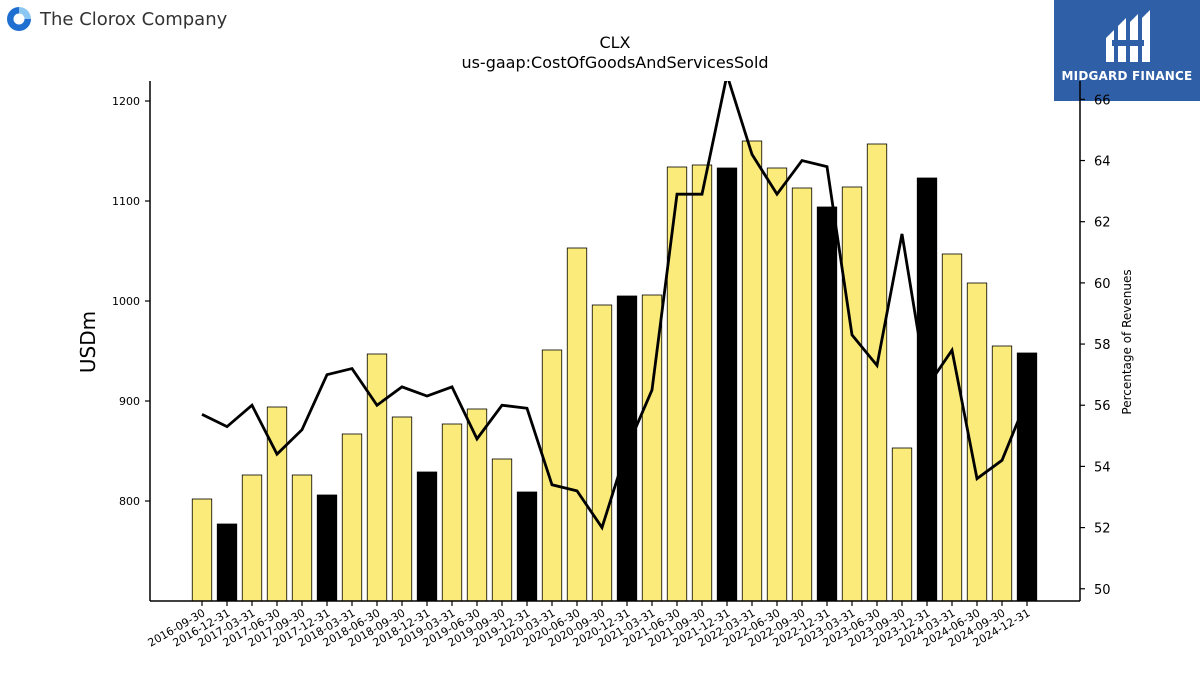 This screenshot has height=675, width=1200. What do you see at coordinates (126, 101) in the screenshot?
I see `y-tick-label: 1200` at bounding box center [126, 101].